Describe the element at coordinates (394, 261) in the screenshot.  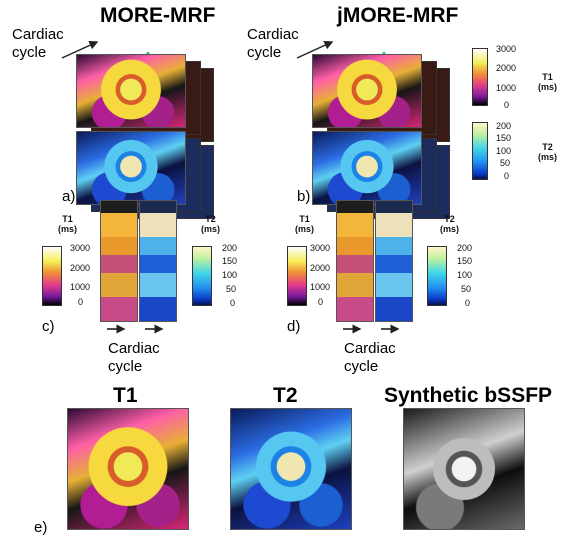
I see `t2-strip-d` at that location.